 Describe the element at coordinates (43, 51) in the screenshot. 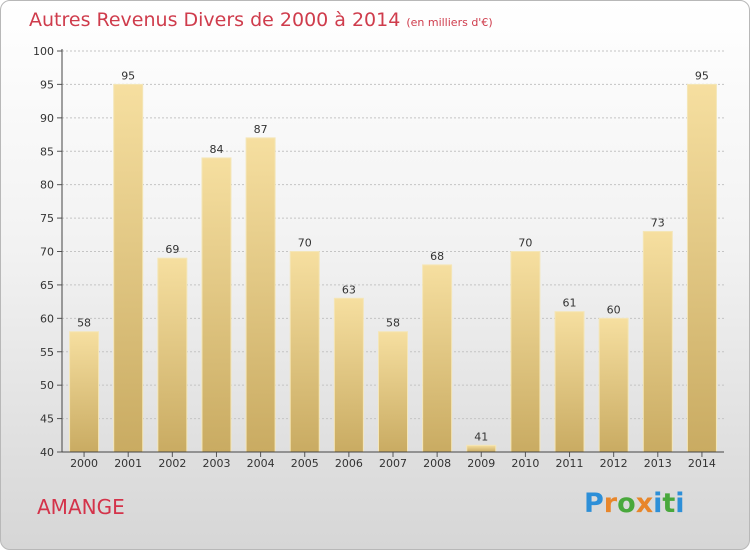

I see `y-tick-label: 100` at that location.